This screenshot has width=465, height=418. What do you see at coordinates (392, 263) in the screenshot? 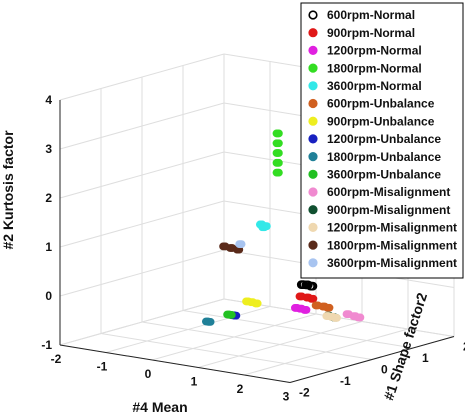
I see `legend-entry-label: 3600rpm-Misalignment` at bounding box center [392, 263].